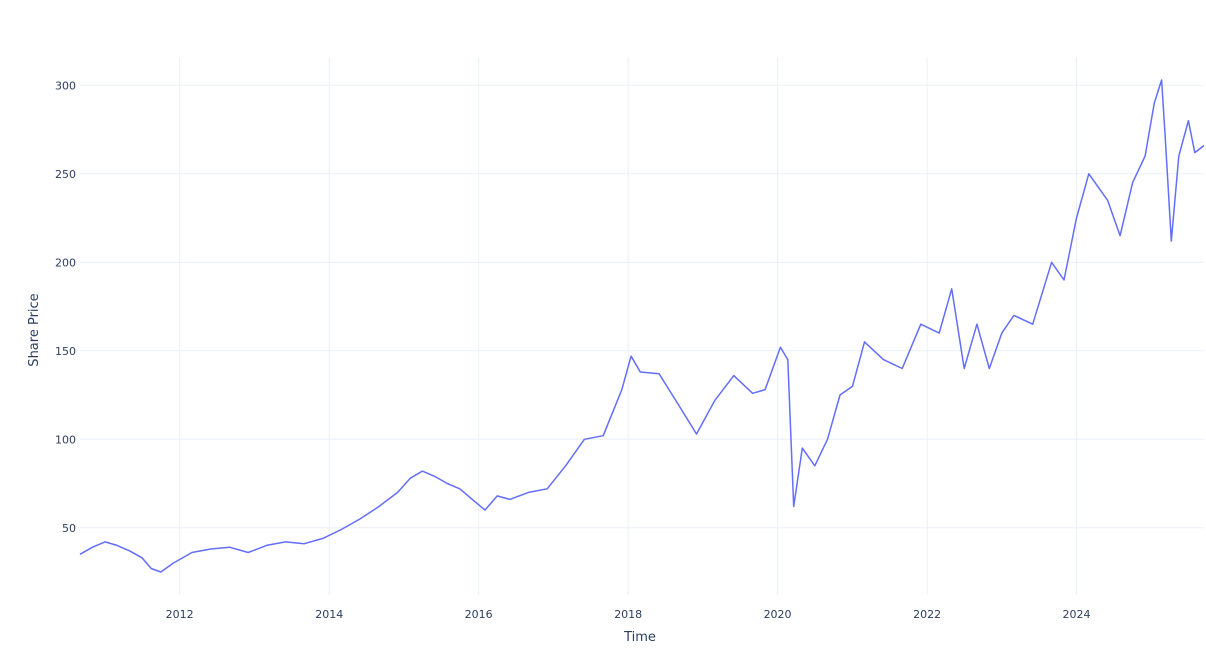  What do you see at coordinates (927, 614) in the screenshot?
I see `x-tick-label: 2022` at bounding box center [927, 614].